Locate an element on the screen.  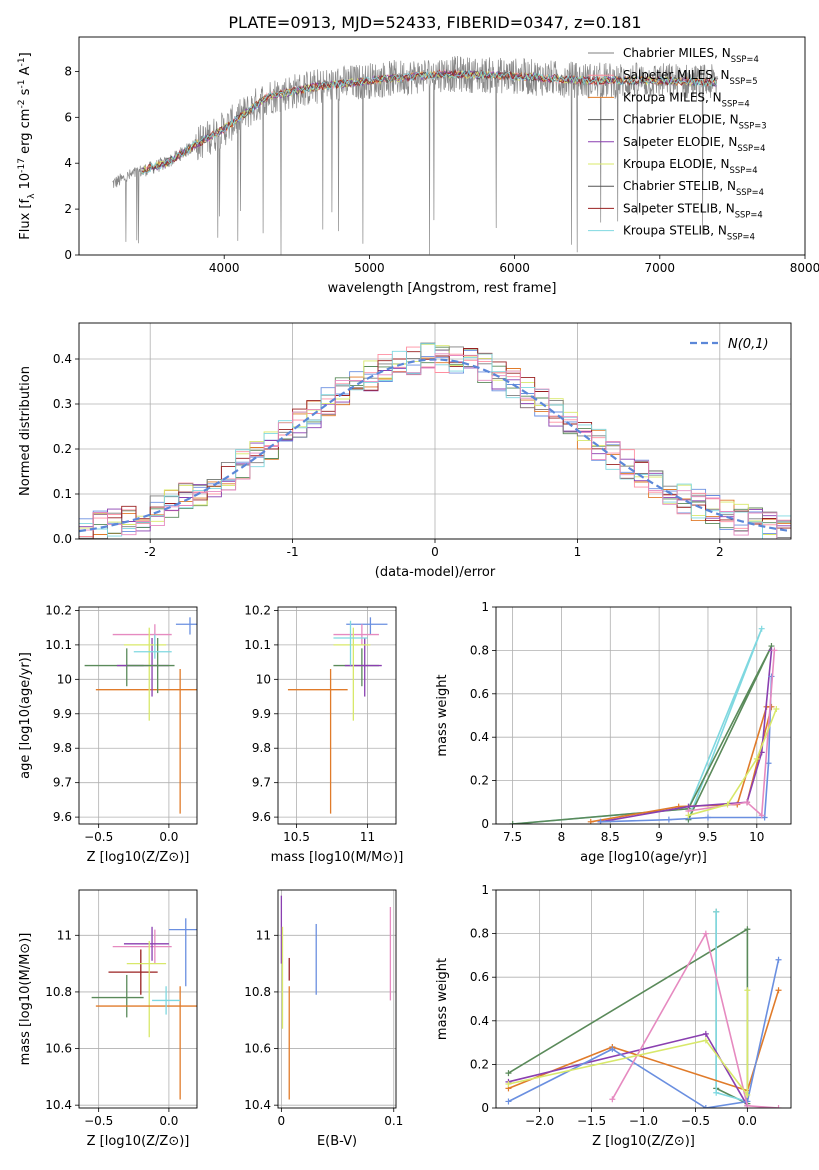
tick-label-y: 8 is located at coordinates (68, 71).